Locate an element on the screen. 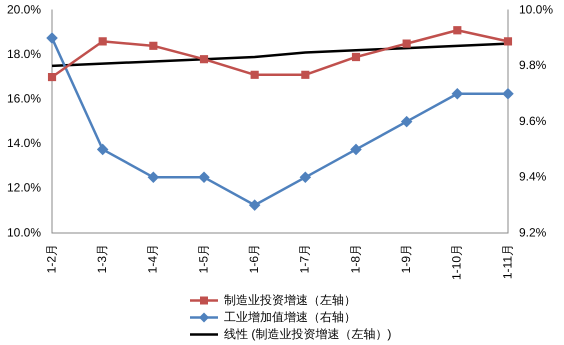  x-tick-label: 1-9月 is located at coordinates (405, 259).